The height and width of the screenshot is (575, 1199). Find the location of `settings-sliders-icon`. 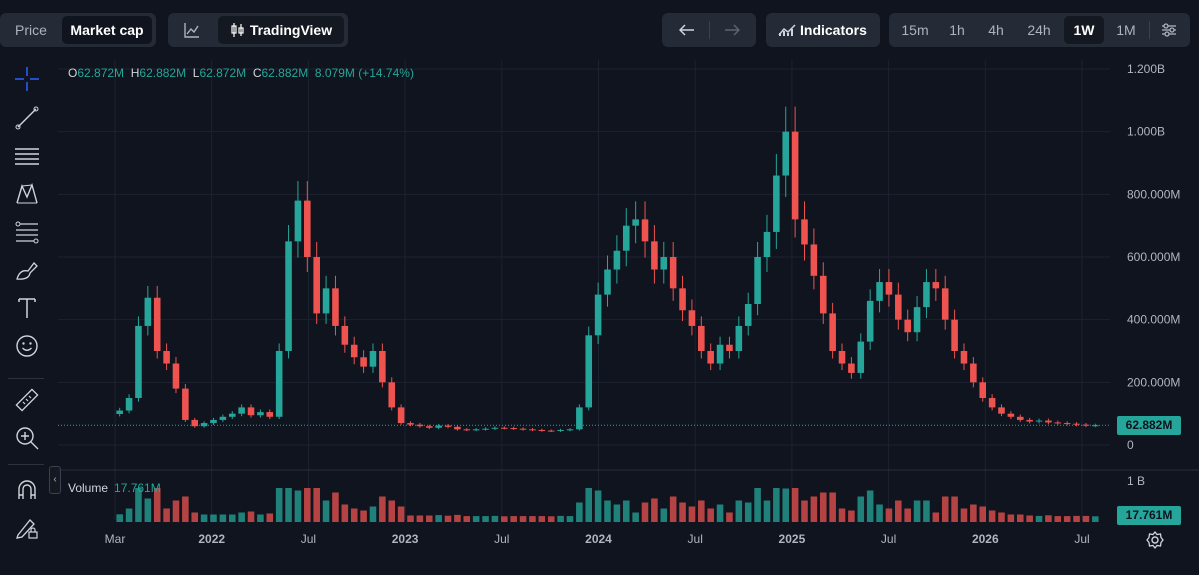

settings-sliders-icon is located at coordinates (1169, 30).